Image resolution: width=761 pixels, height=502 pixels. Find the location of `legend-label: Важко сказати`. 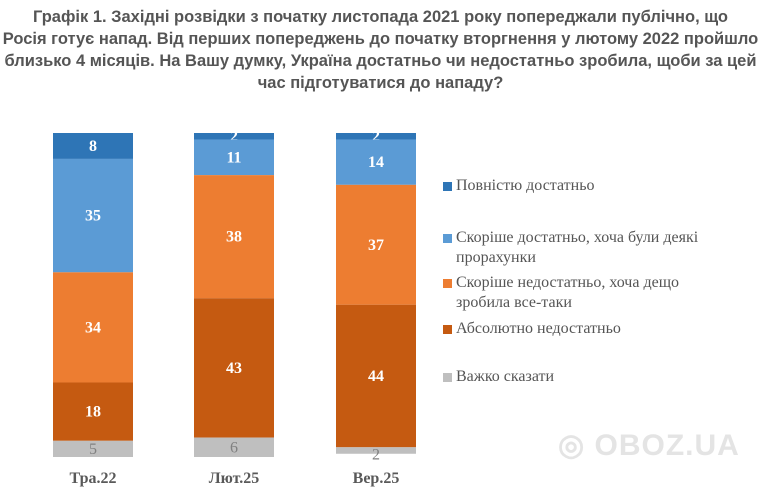

legend-label: Важко сказати is located at coordinates (505, 376).